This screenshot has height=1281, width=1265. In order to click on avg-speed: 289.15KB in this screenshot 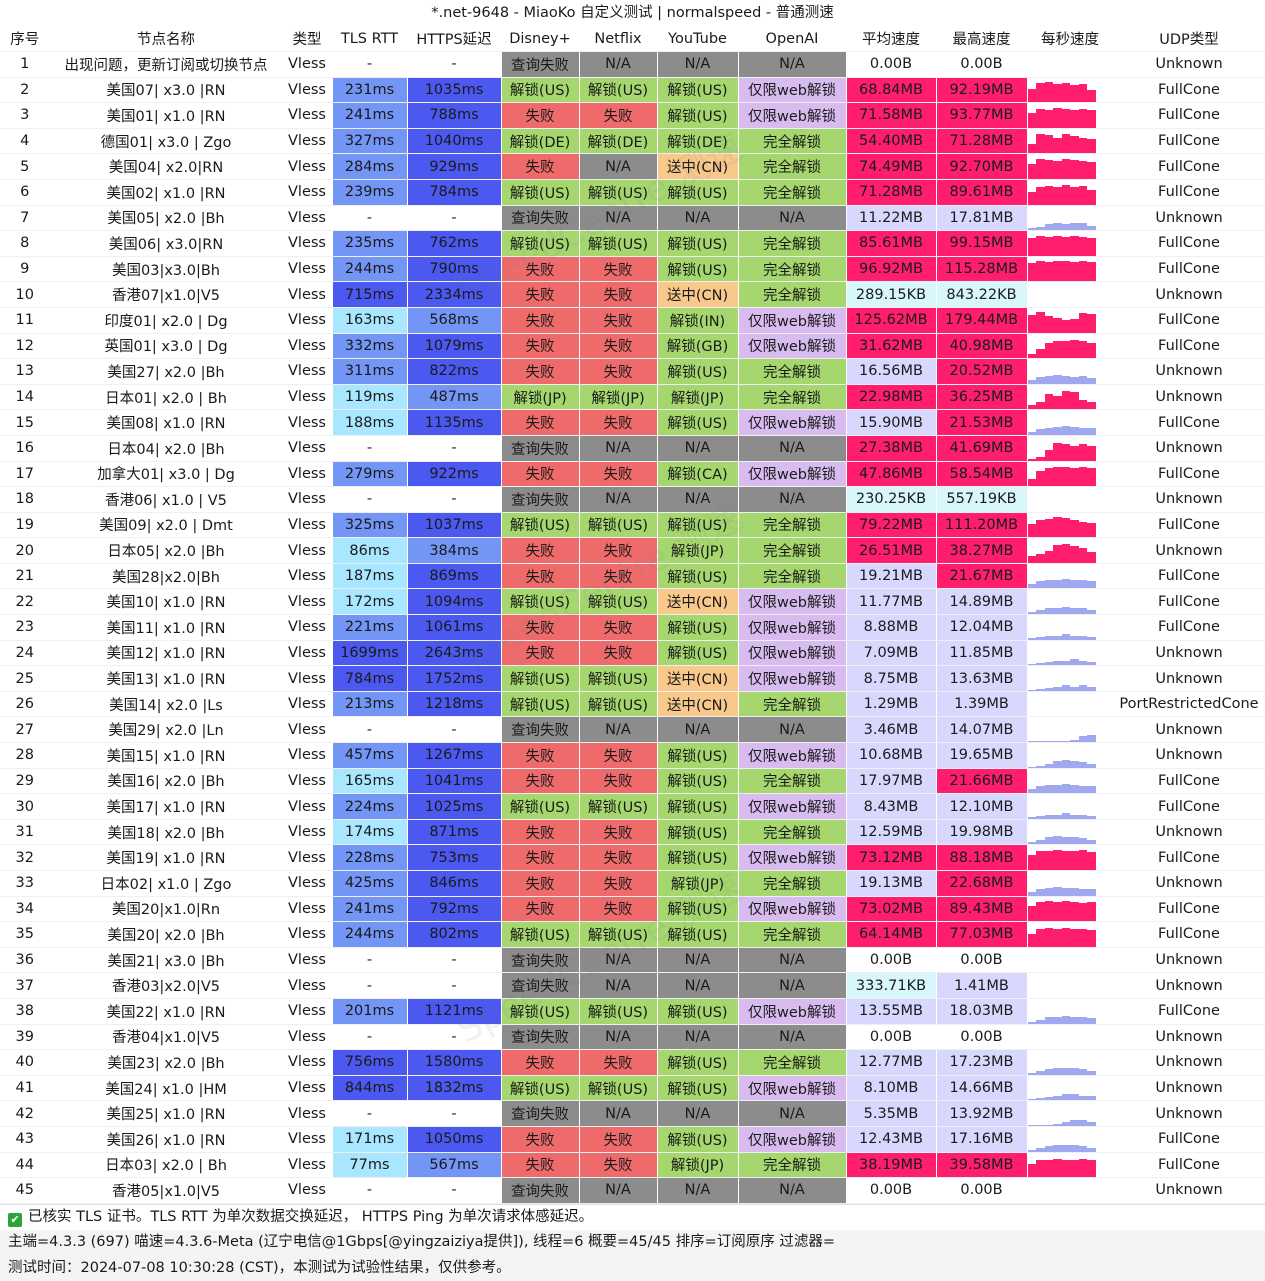, I will do `click(891, 294)`.